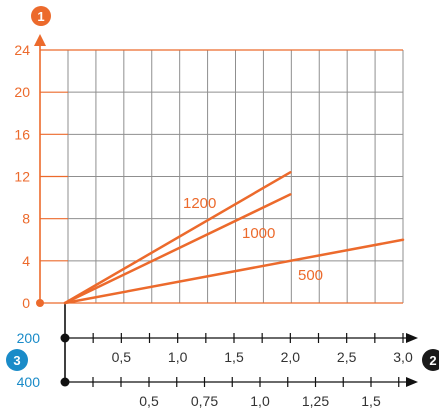 This screenshot has height=410, width=439. I want to click on x-axis-400-origin-dot, so click(65, 382).